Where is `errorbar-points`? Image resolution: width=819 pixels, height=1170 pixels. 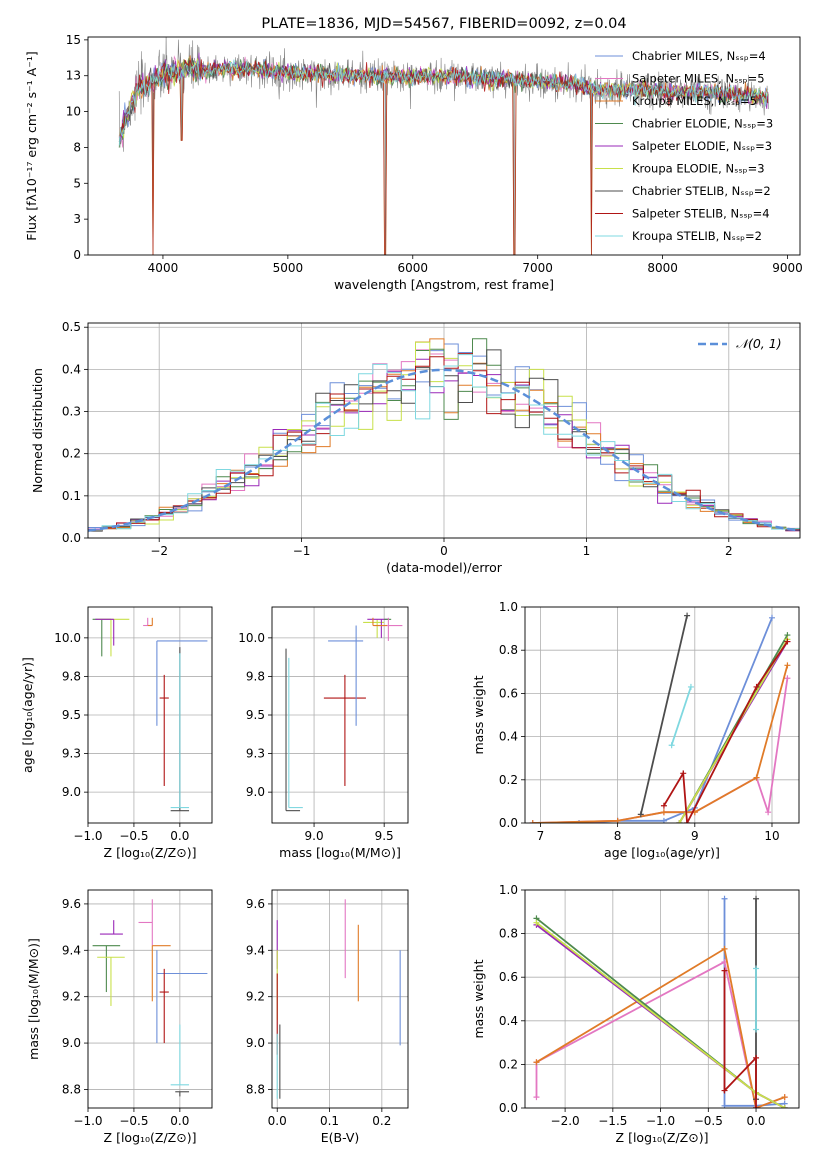
errorbar-points is located at coordinates (150, 998).